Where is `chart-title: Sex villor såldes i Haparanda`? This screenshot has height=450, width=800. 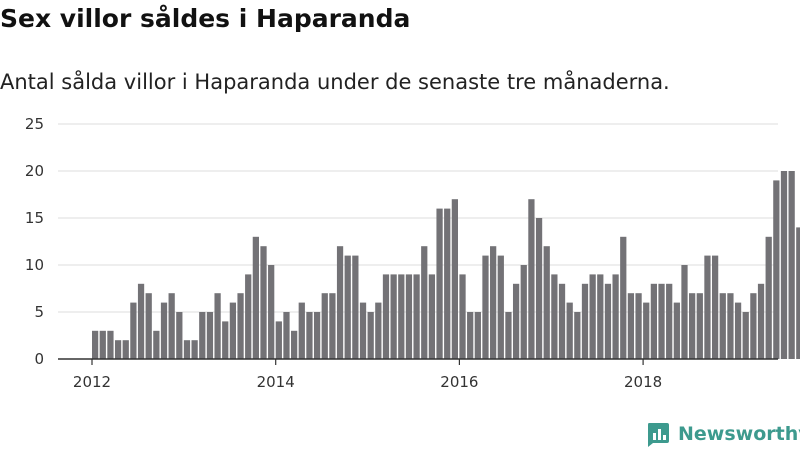 chart-title: Sex villor såldes i Haparanda is located at coordinates (205, 18).